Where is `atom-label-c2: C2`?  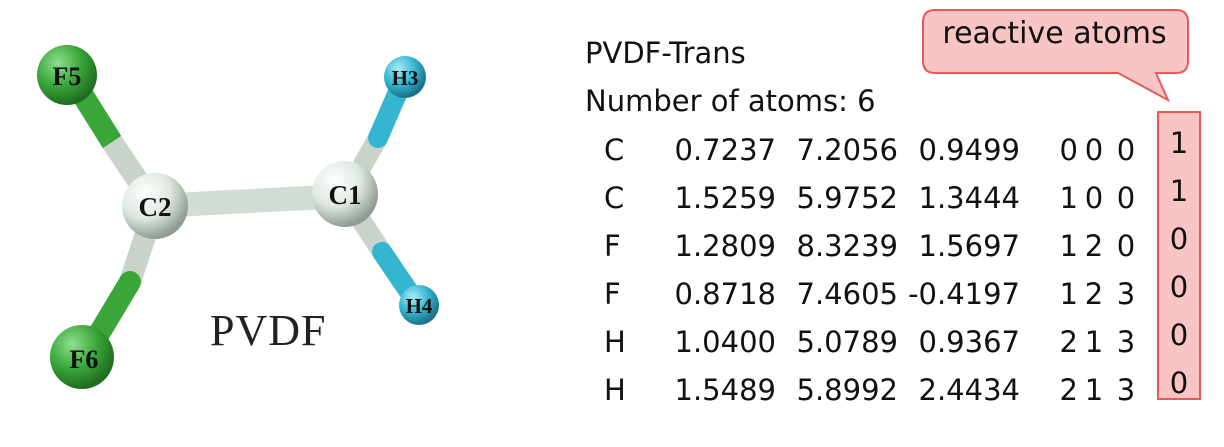
atom-label-c2: C2 is located at coordinates (155, 207).